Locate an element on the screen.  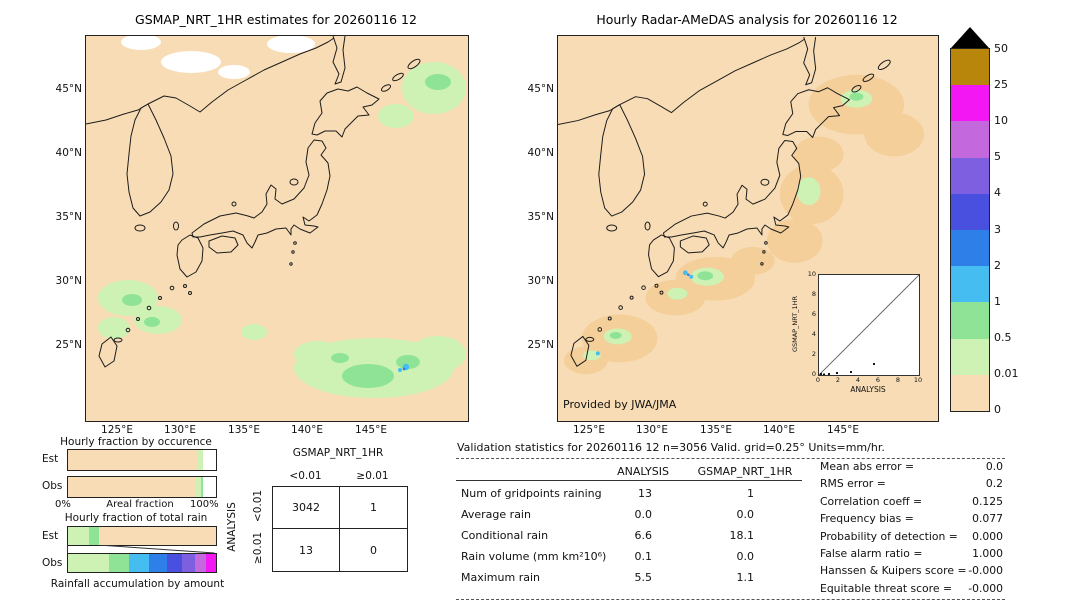
fraction-connector-lines is located at coordinates (141, 549).